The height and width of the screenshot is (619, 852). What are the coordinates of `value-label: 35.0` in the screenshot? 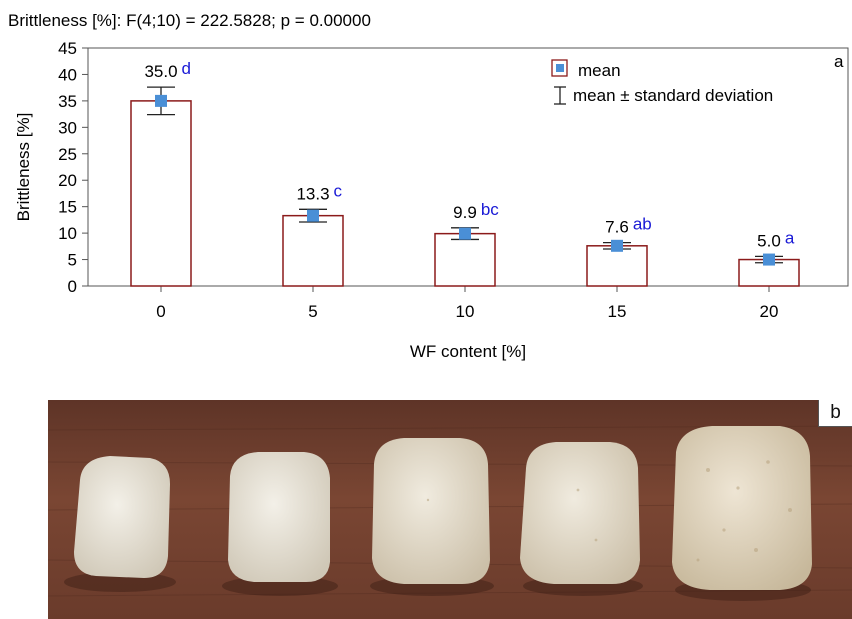 It's located at (160, 71).